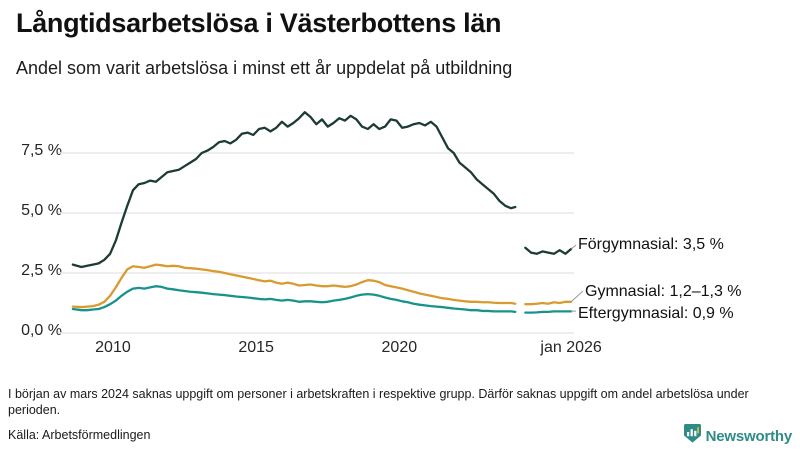 Image resolution: width=800 pixels, height=450 pixels. Describe the element at coordinates (259, 23) in the screenshot. I see `page-title: Långtidsarbetslösa i Västerbottens län` at that location.